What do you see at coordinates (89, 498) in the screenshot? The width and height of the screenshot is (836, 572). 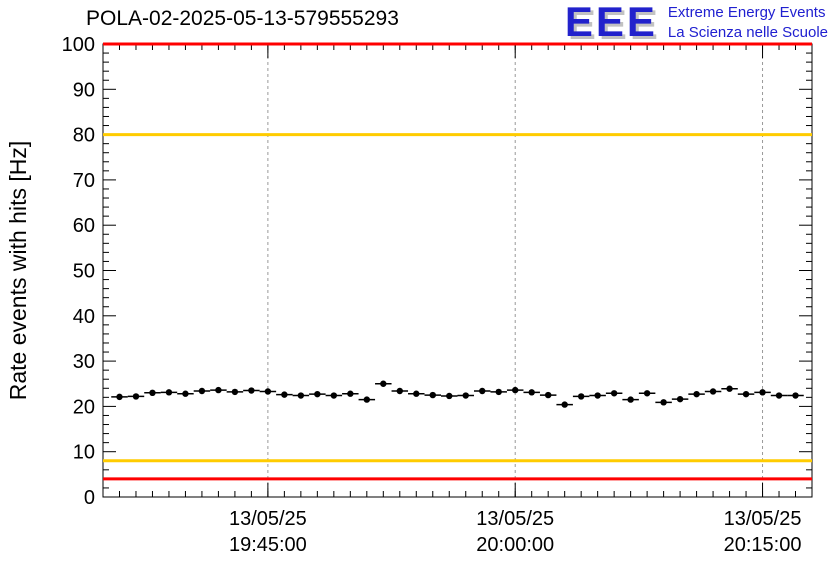 I see `y-tick-label: 0` at bounding box center [89, 498].